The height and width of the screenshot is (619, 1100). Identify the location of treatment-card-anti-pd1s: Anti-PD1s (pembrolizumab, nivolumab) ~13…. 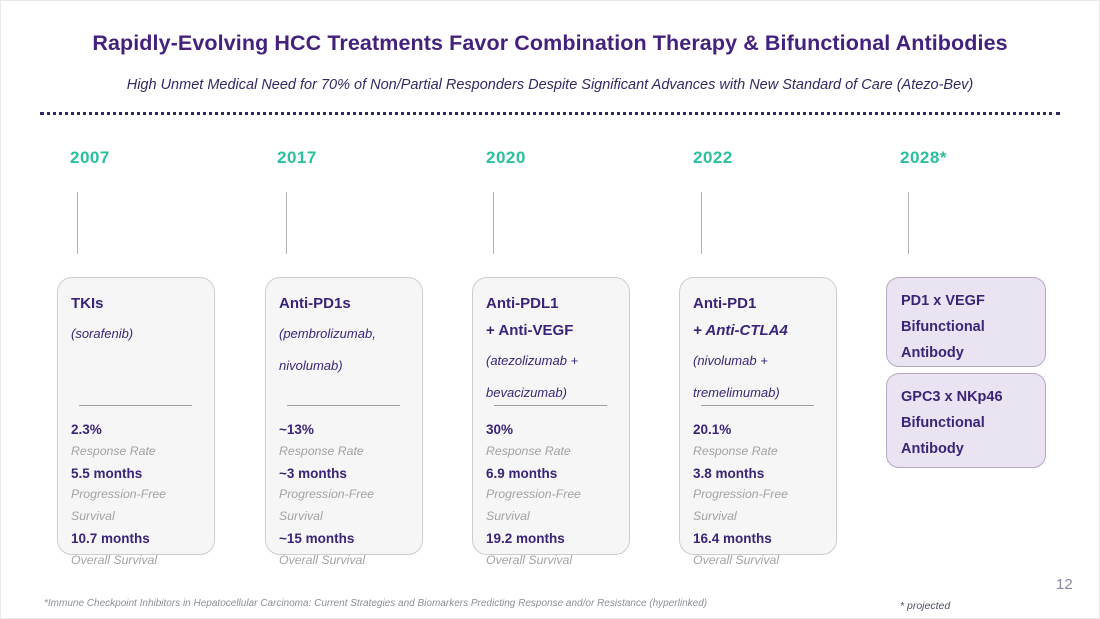
(344, 422).